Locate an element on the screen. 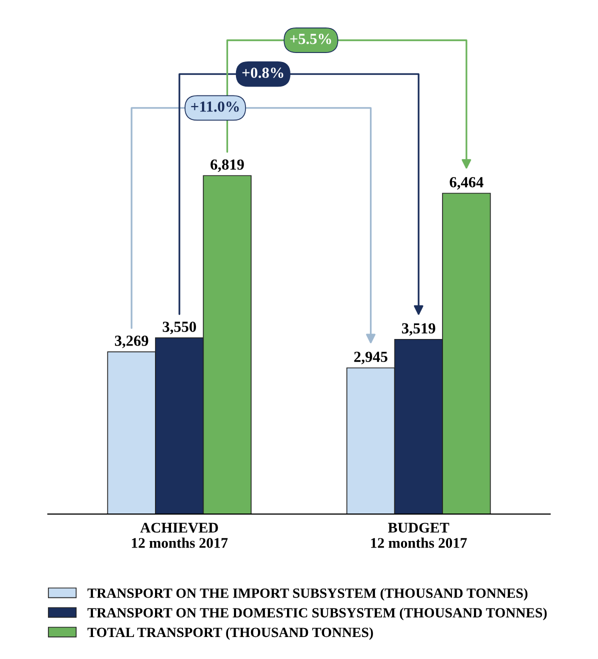 The height and width of the screenshot is (659, 598). x-tick-label: BUDGET 12 months 2017 is located at coordinates (419, 535).